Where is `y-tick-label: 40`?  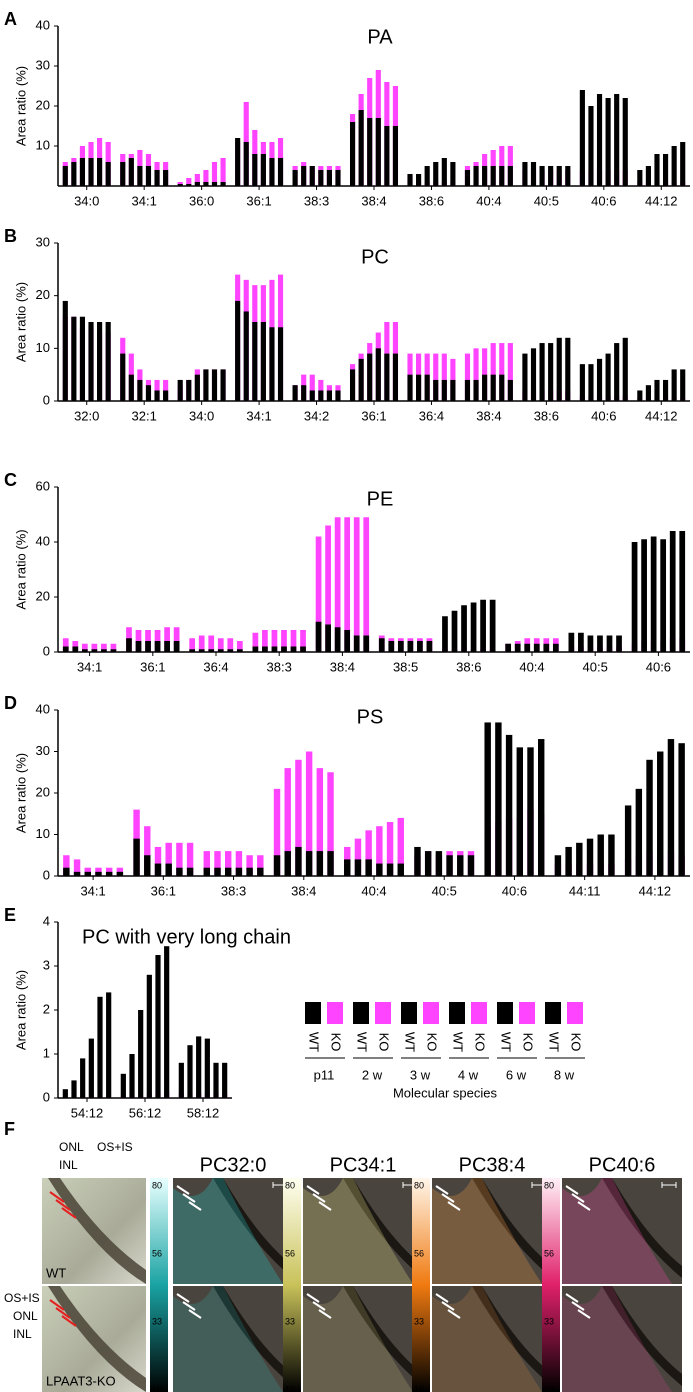 y-tick-label: 40 is located at coordinates (43, 708).